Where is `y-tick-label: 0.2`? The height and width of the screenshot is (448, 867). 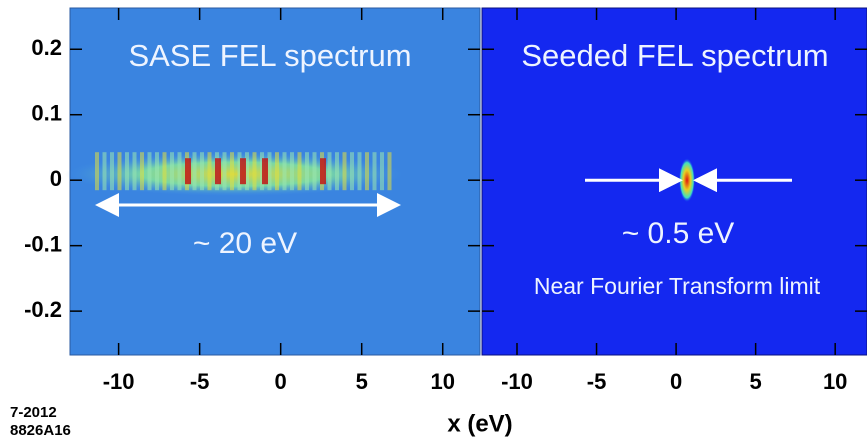
y-tick-label: 0.2 is located at coordinates (46, 47).